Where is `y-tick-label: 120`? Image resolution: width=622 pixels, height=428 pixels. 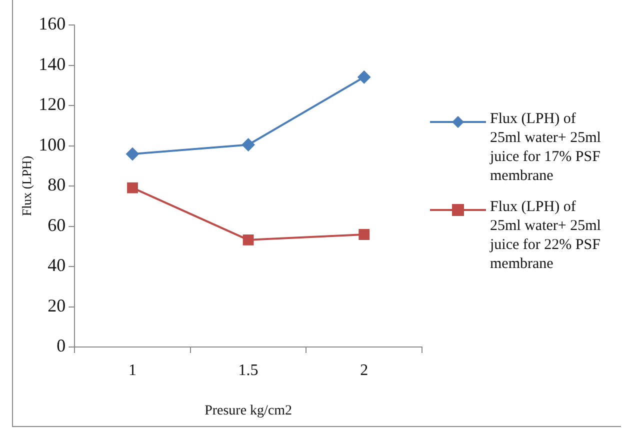 y-tick-label: 120 is located at coordinates (52, 104).